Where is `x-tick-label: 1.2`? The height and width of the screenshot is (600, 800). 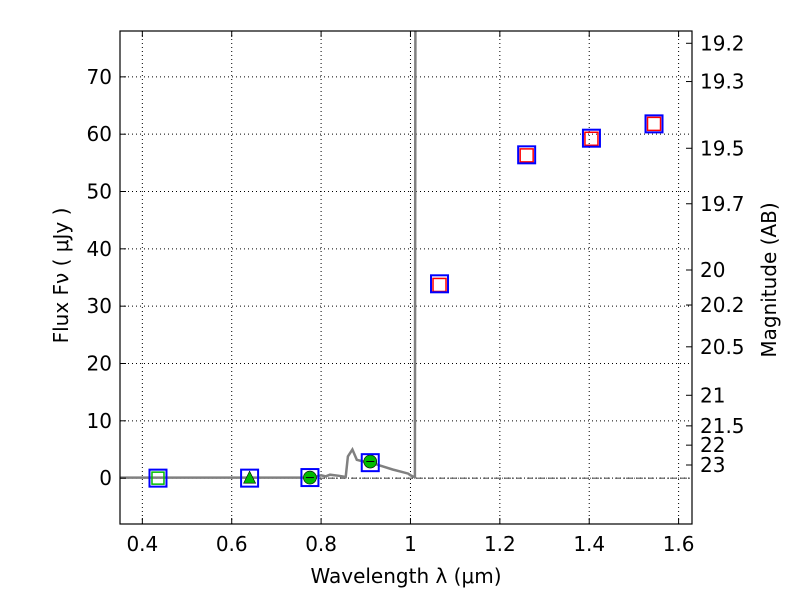
x-tick-label: 1.2 is located at coordinates (500, 544).